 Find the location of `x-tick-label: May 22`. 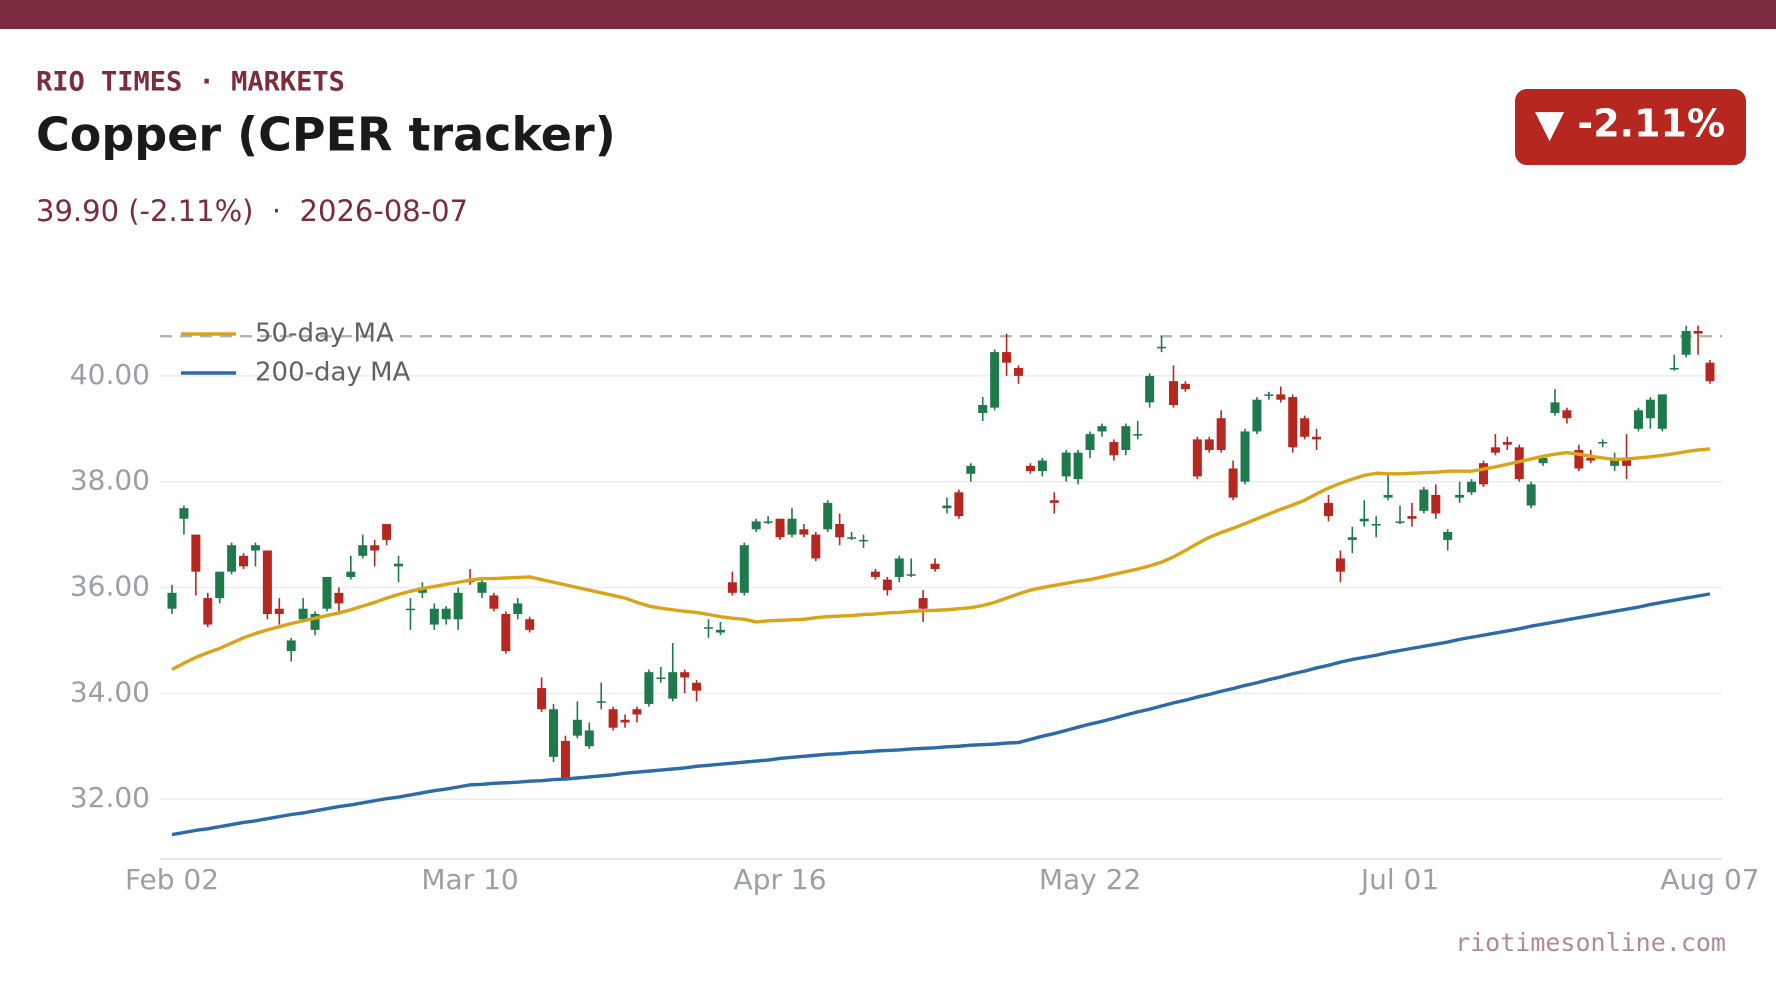

x-tick-label: May 22 is located at coordinates (1090, 879).